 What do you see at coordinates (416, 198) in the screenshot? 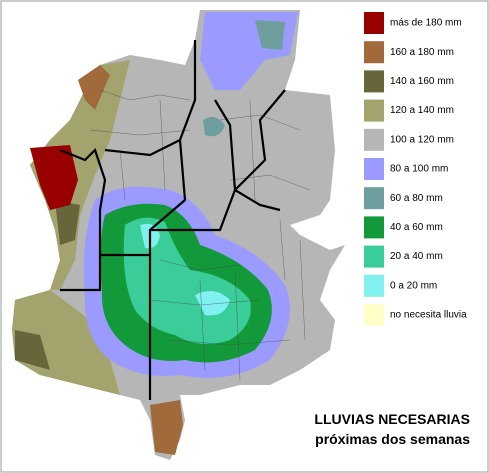
I see `legend-label: 60 a 80 mm` at bounding box center [416, 198].